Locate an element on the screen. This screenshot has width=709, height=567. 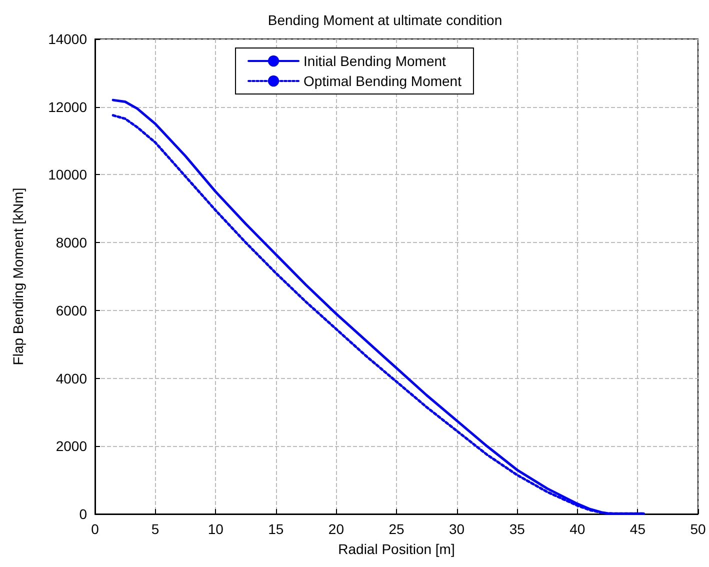
y-axis-title: Flap Bending Moment [kNm] is located at coordinates (18, 277).